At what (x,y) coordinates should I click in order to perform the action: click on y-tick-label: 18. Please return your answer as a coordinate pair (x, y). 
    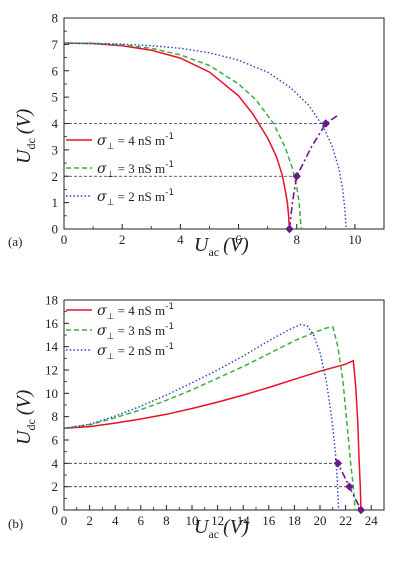
    Looking at the image, I should click on (51, 300).